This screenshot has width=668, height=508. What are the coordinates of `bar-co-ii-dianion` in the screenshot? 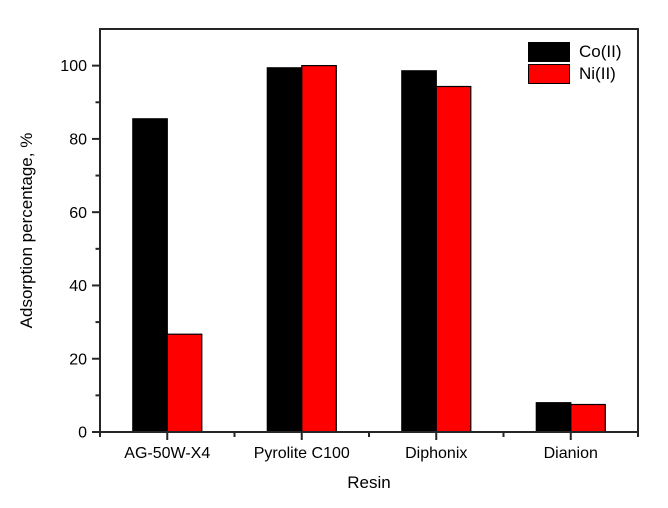 It's located at (553, 417).